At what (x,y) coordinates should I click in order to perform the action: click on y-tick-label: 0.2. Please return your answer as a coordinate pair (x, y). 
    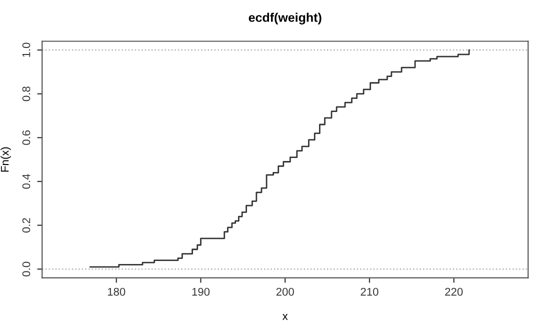
    Looking at the image, I should click on (26, 225).